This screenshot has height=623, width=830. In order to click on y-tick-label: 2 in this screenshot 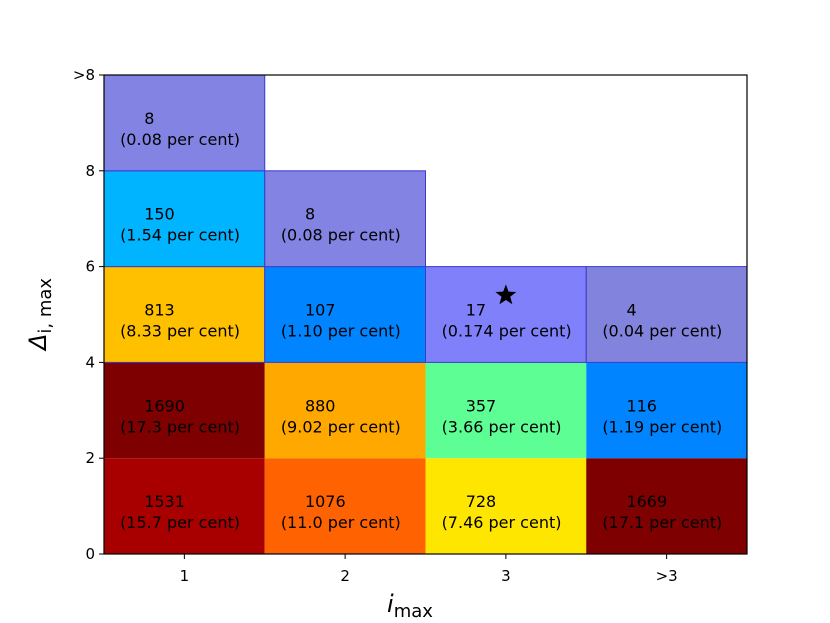, I will do `click(90, 458)`.